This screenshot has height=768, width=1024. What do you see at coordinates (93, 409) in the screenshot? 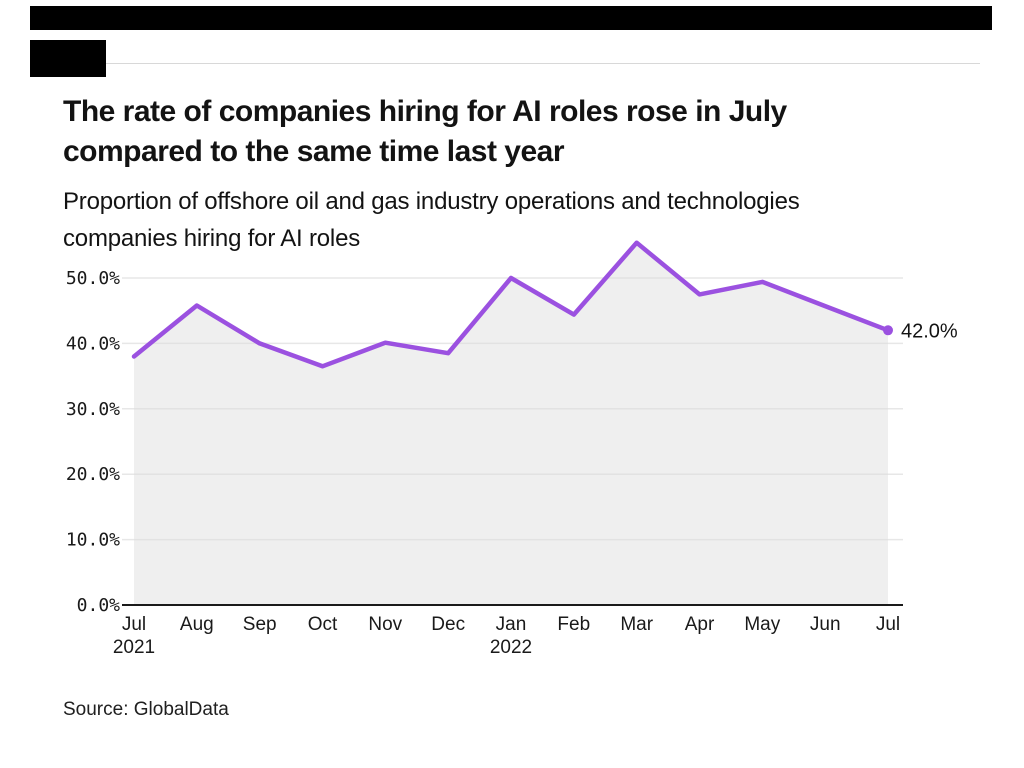
I see `y-tick-label-30.0%: 30.0%` at bounding box center [93, 409].